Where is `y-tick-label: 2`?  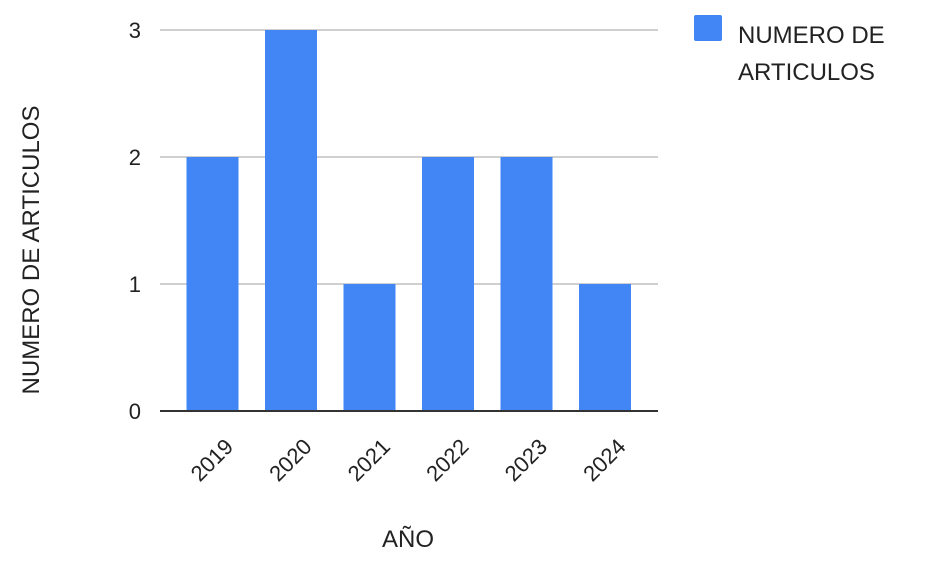 y-tick-label: 2 is located at coordinates (135, 157).